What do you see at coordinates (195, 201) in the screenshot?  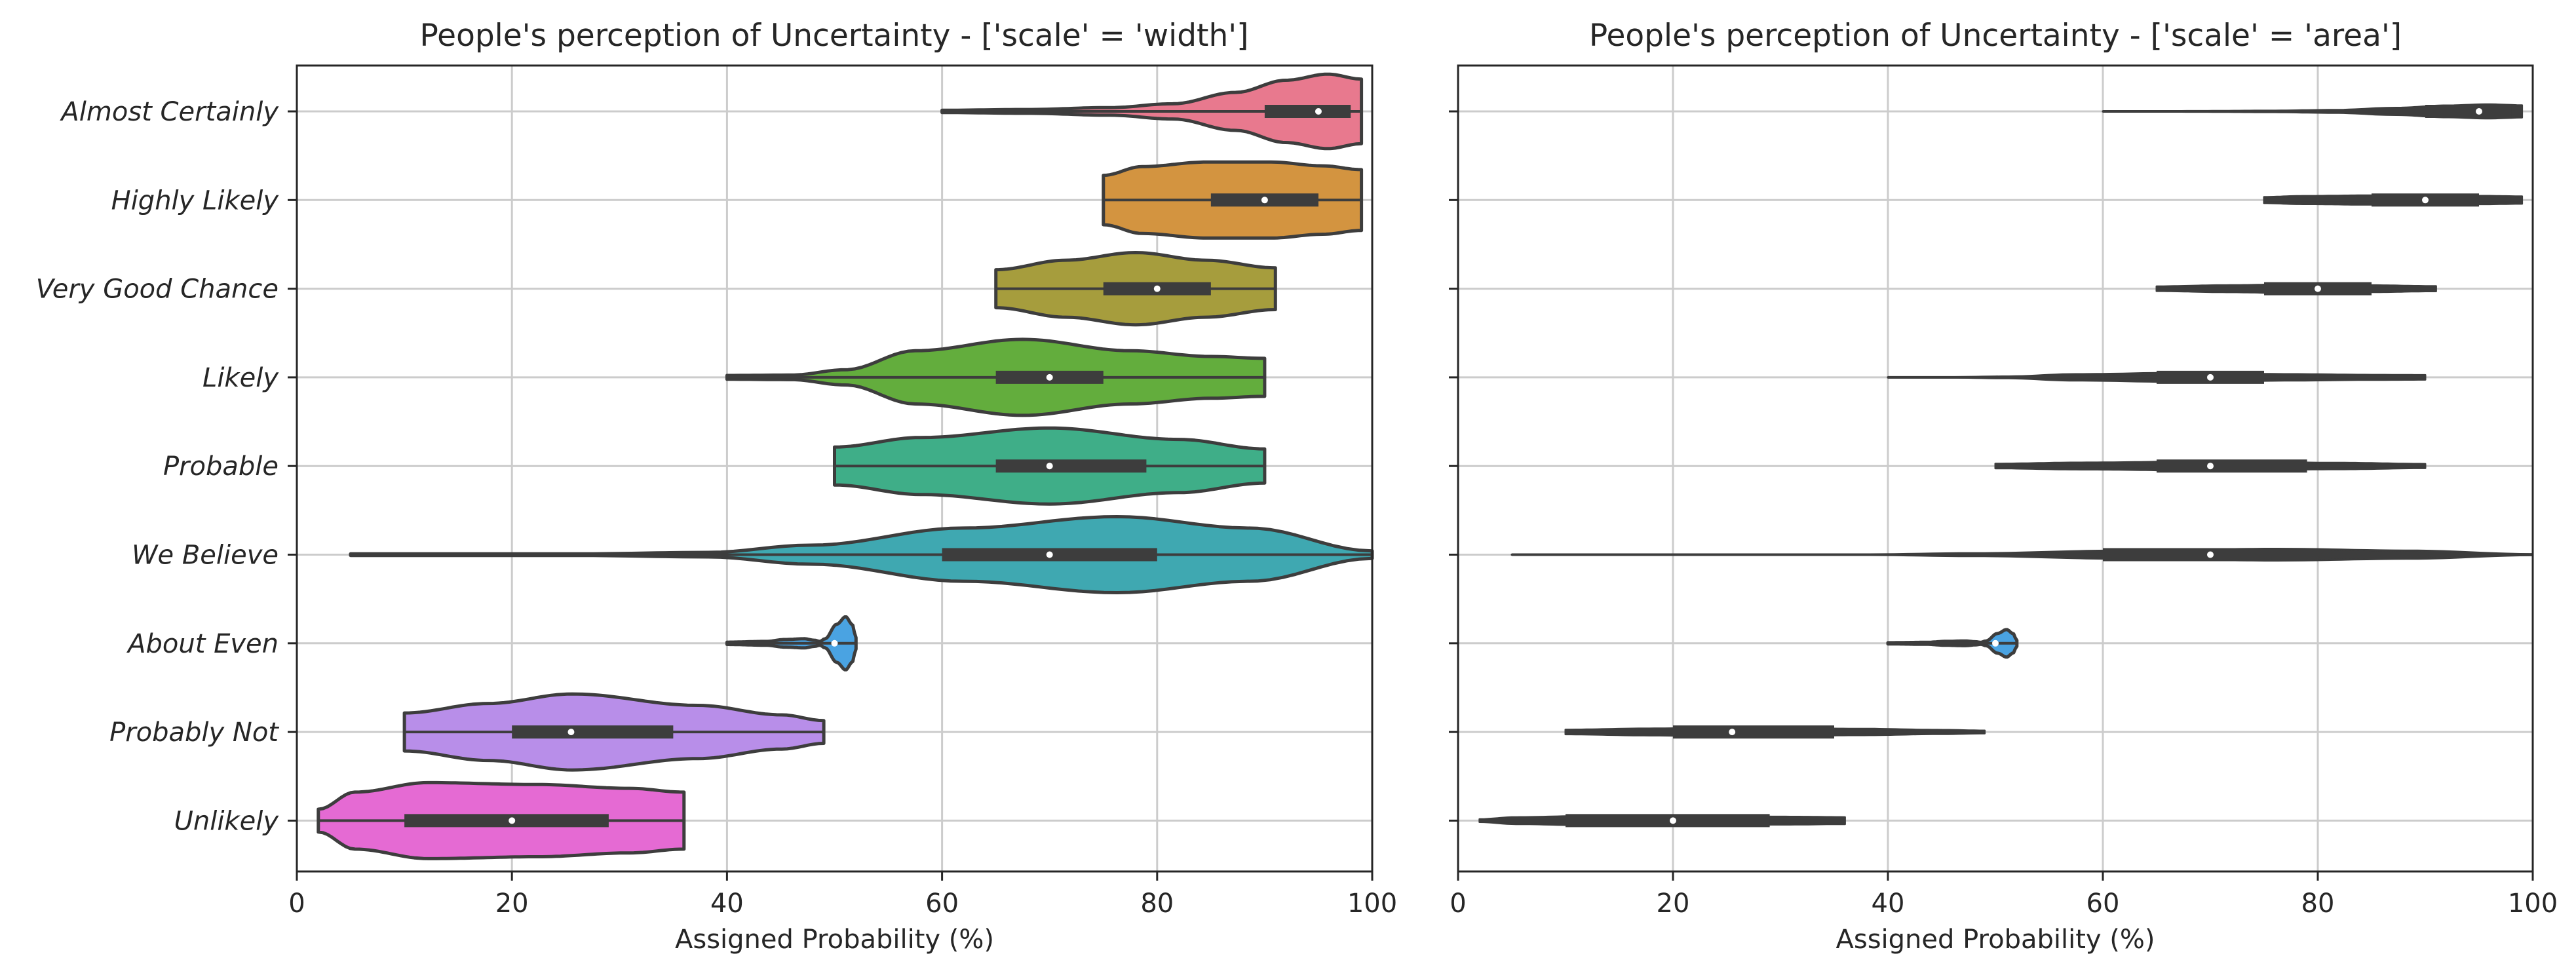 I see `y-tick-label: Highly Likely` at bounding box center [195, 201].